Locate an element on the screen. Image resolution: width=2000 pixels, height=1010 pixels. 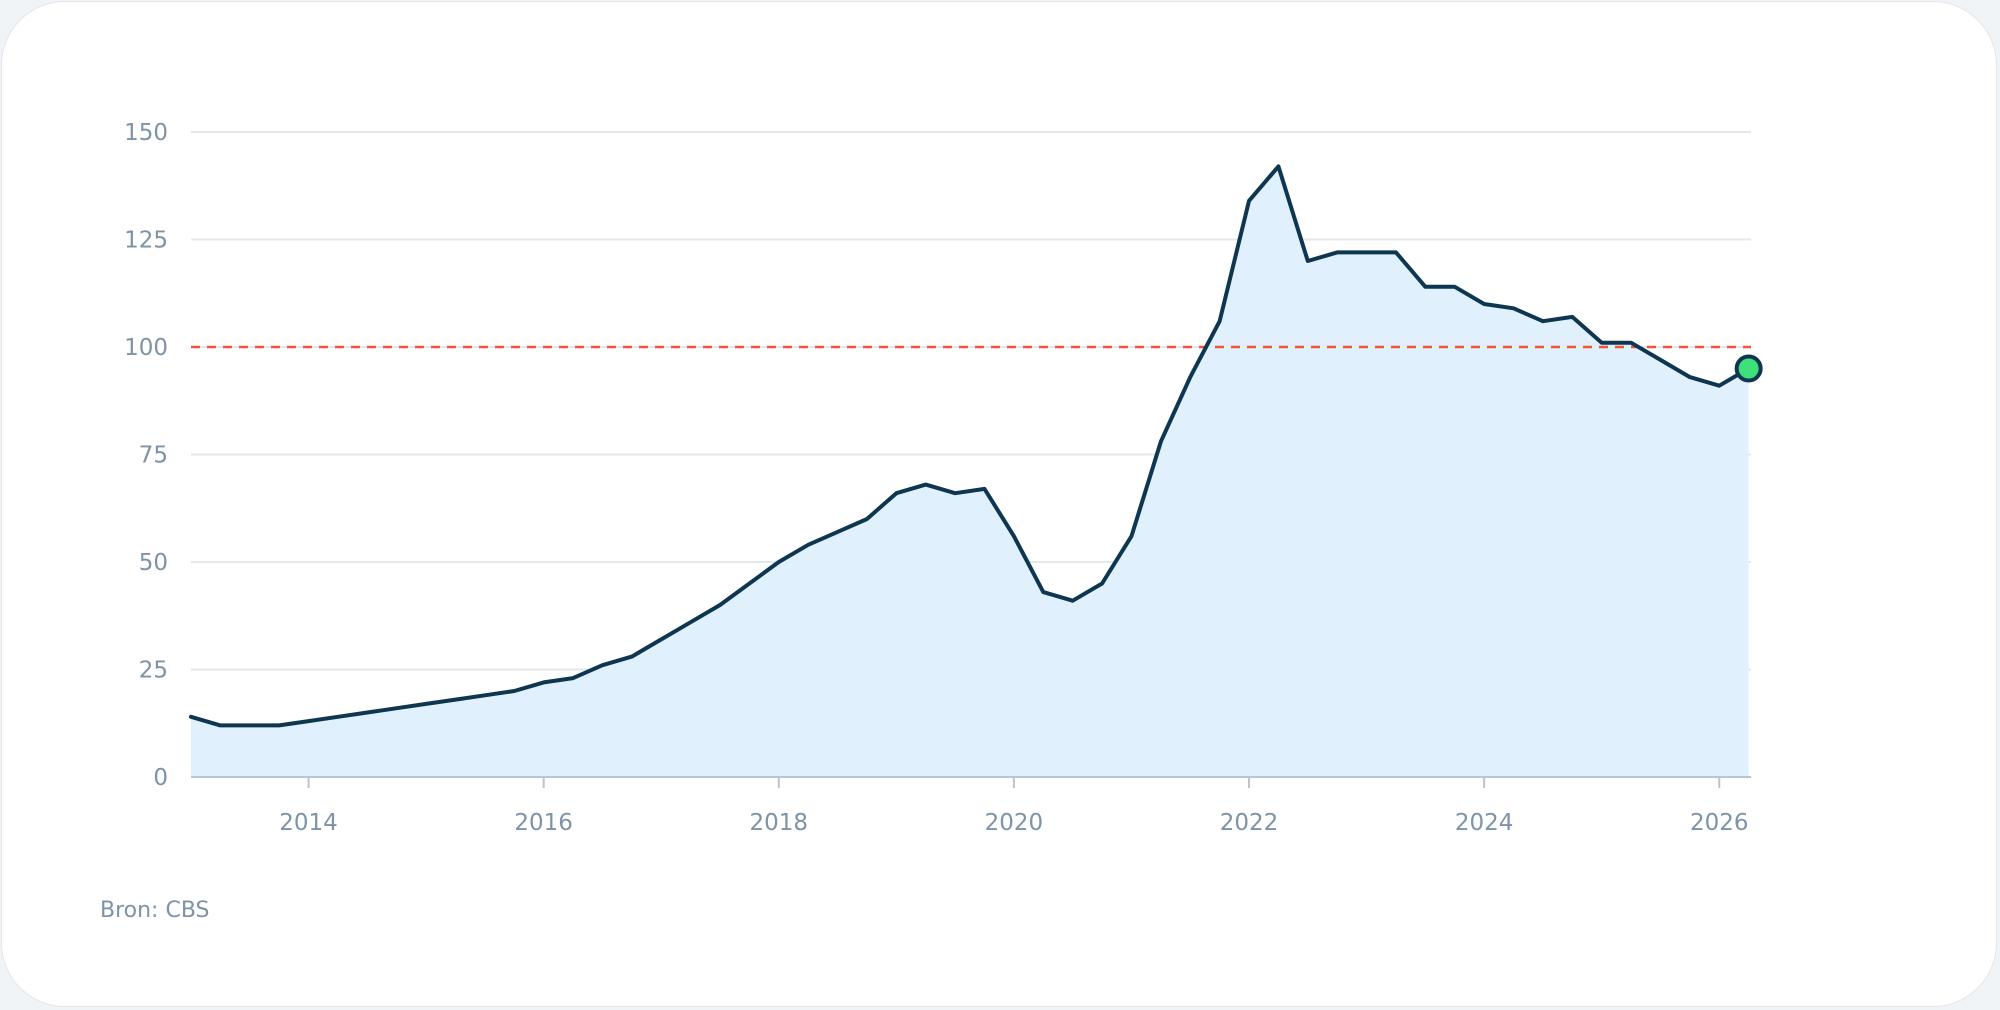
y-tick-label-25: 25 is located at coordinates (153, 671).